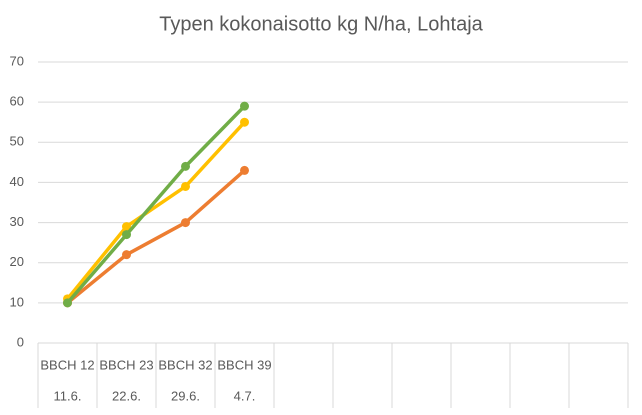  What do you see at coordinates (17, 181) in the screenshot?
I see `y-tick-label: 40` at bounding box center [17, 181].